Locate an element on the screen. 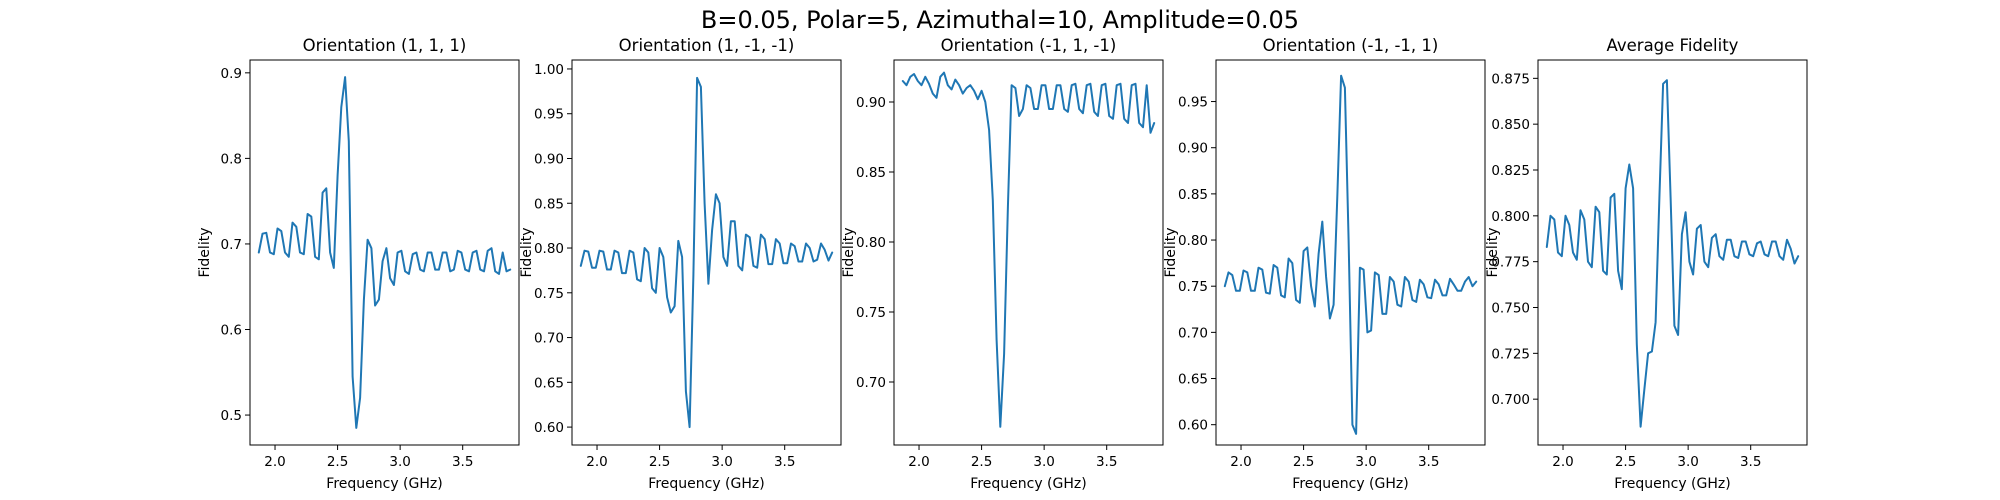 The image size is (2000, 500). panel-title: Orientation (1, 1, 1) is located at coordinates (385, 45).